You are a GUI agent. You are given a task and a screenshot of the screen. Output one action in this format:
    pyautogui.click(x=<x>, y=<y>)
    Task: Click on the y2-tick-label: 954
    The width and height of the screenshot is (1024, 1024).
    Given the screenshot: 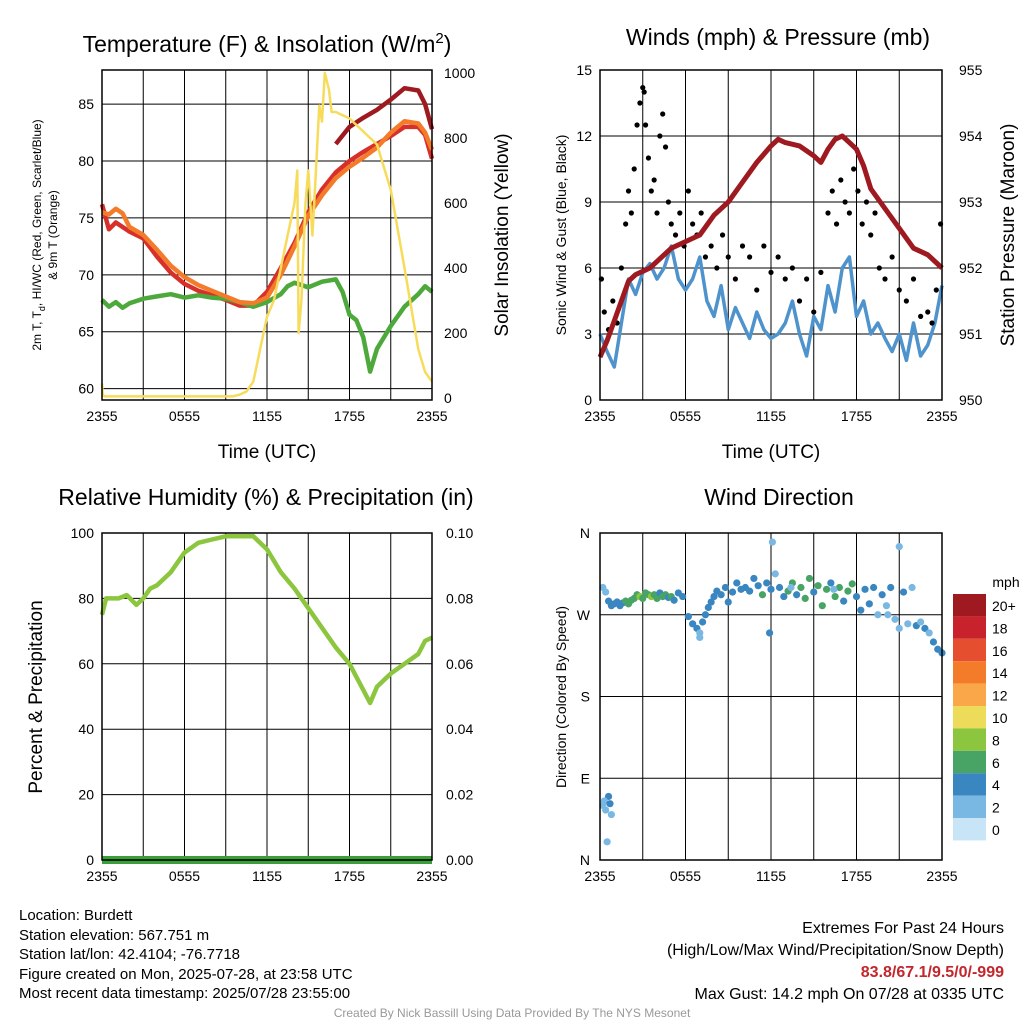 What is the action you would take?
    pyautogui.click(x=971, y=136)
    